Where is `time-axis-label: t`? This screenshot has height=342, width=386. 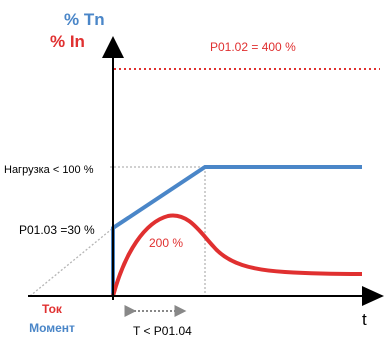 time-axis-label: t is located at coordinates (364, 319).